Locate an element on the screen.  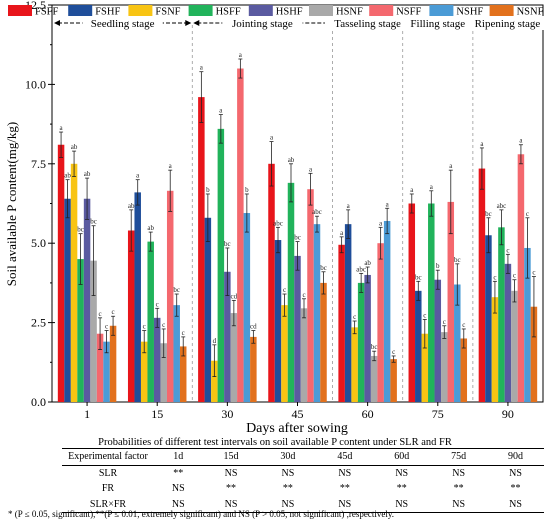
table-cell: SLR×FR is located at coordinates (108, 504).